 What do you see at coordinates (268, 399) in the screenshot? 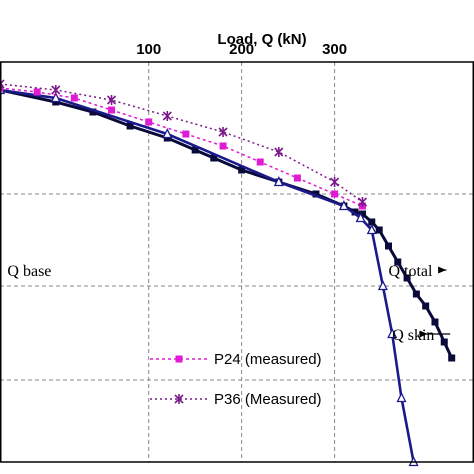
I see `legend-label: P36 (Measured)` at bounding box center [268, 399].